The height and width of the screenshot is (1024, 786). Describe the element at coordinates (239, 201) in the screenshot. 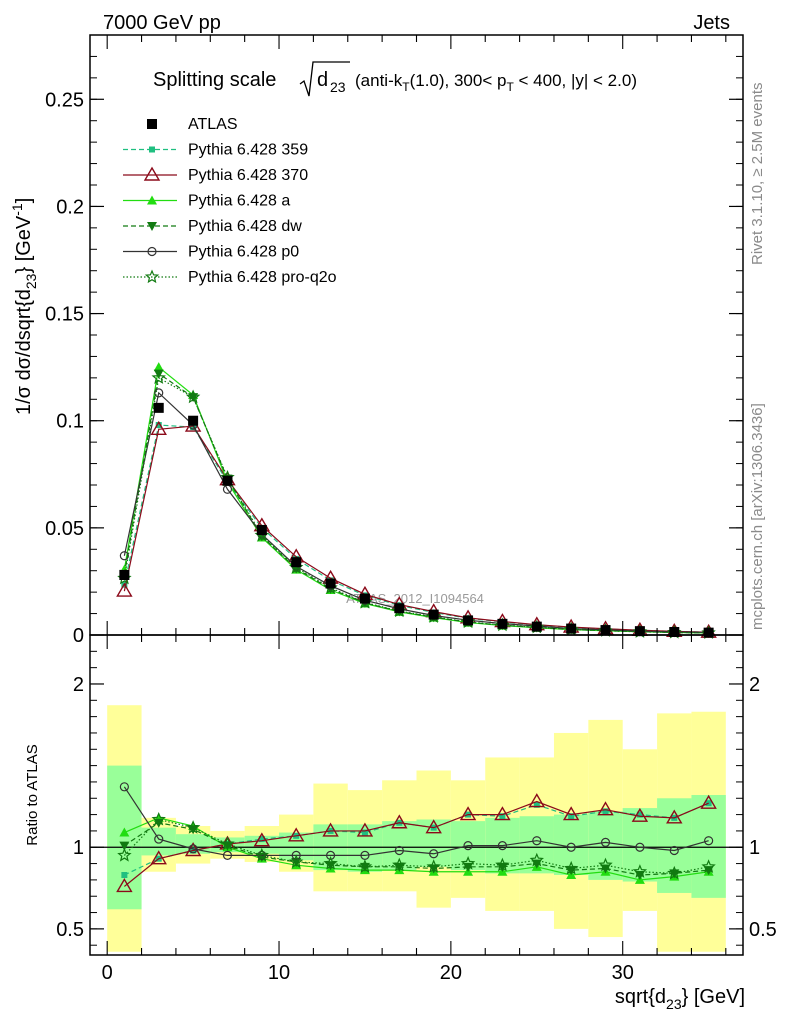

I see `legend-label: Pythia 6.428 a` at that location.